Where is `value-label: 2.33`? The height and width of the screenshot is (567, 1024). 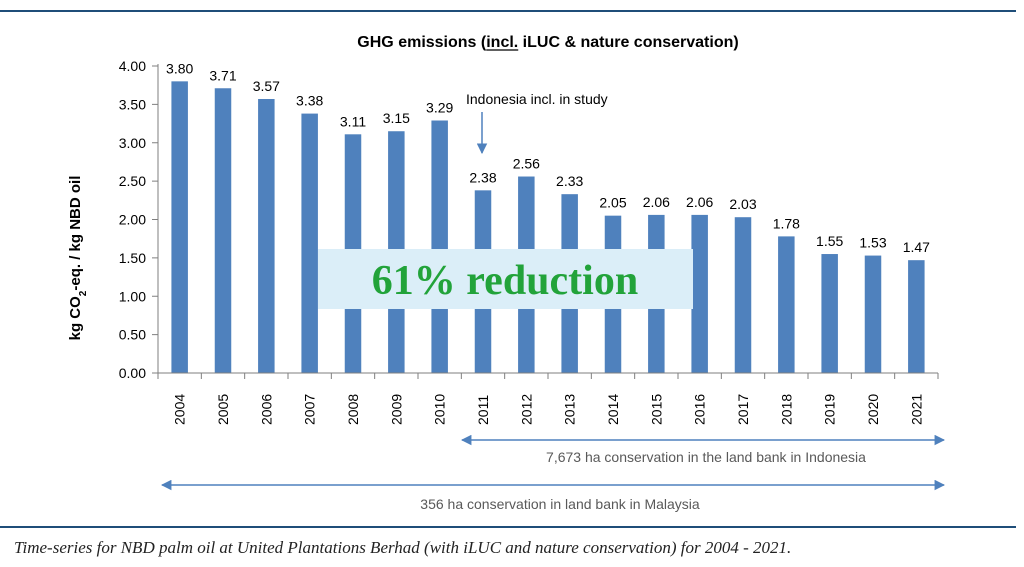
value-label: 2.33 is located at coordinates (569, 181).